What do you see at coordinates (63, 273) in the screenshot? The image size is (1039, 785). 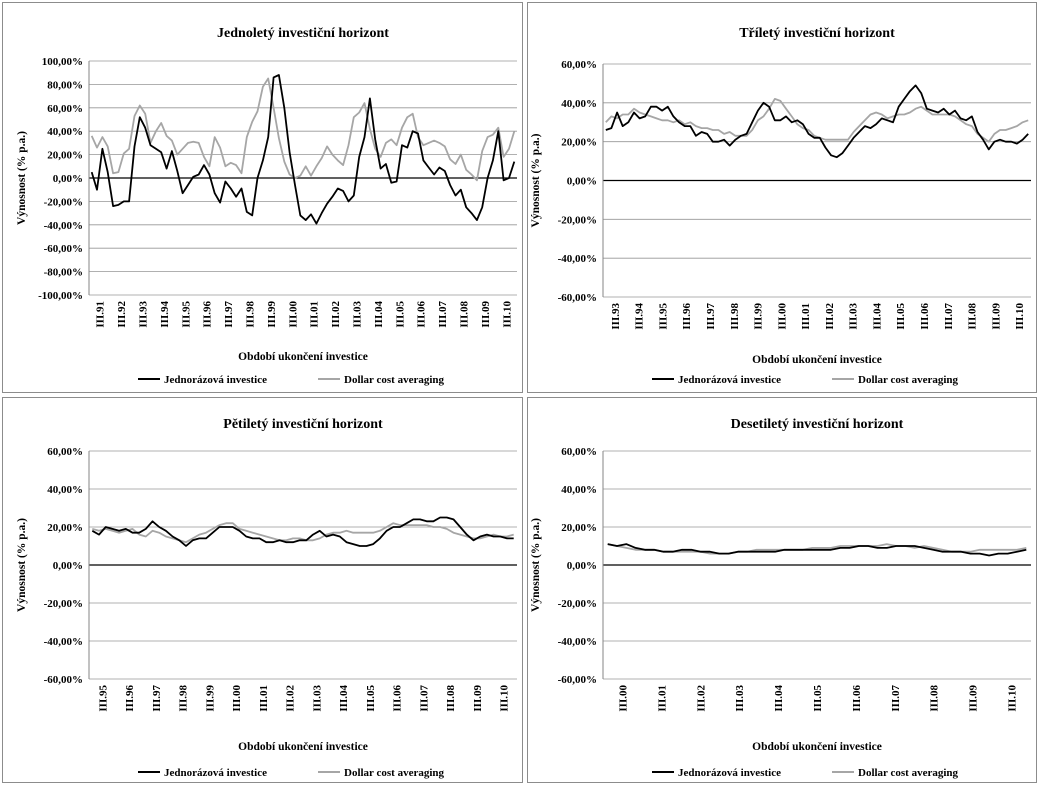 I see `y-tick-label: -80,00%` at bounding box center [63, 273].